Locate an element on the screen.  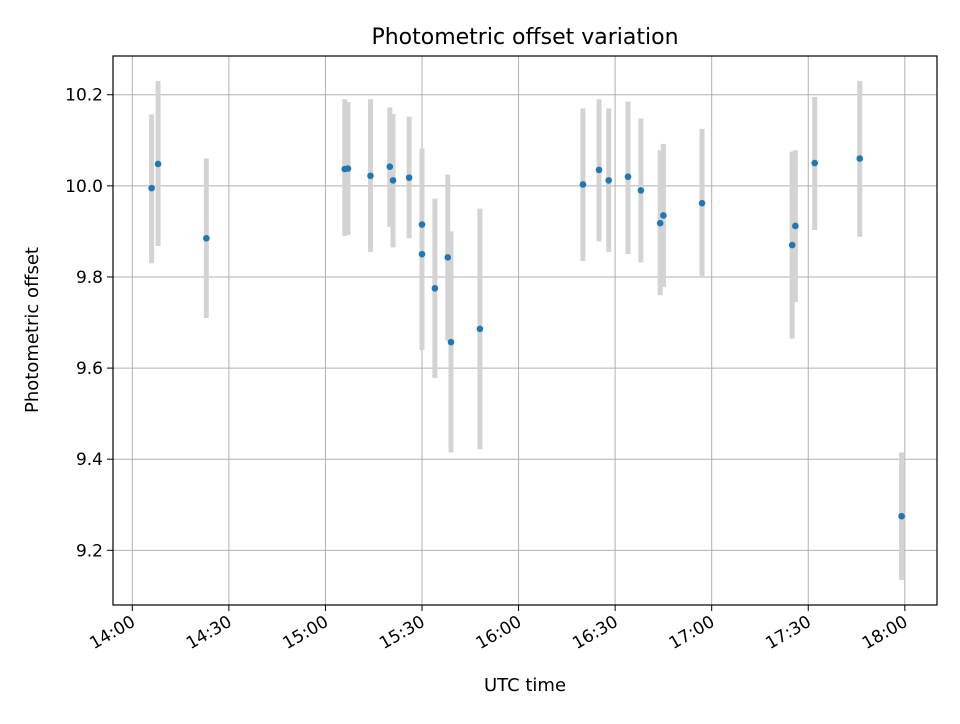
y-tick-label: 9.8 is located at coordinates (89, 278).